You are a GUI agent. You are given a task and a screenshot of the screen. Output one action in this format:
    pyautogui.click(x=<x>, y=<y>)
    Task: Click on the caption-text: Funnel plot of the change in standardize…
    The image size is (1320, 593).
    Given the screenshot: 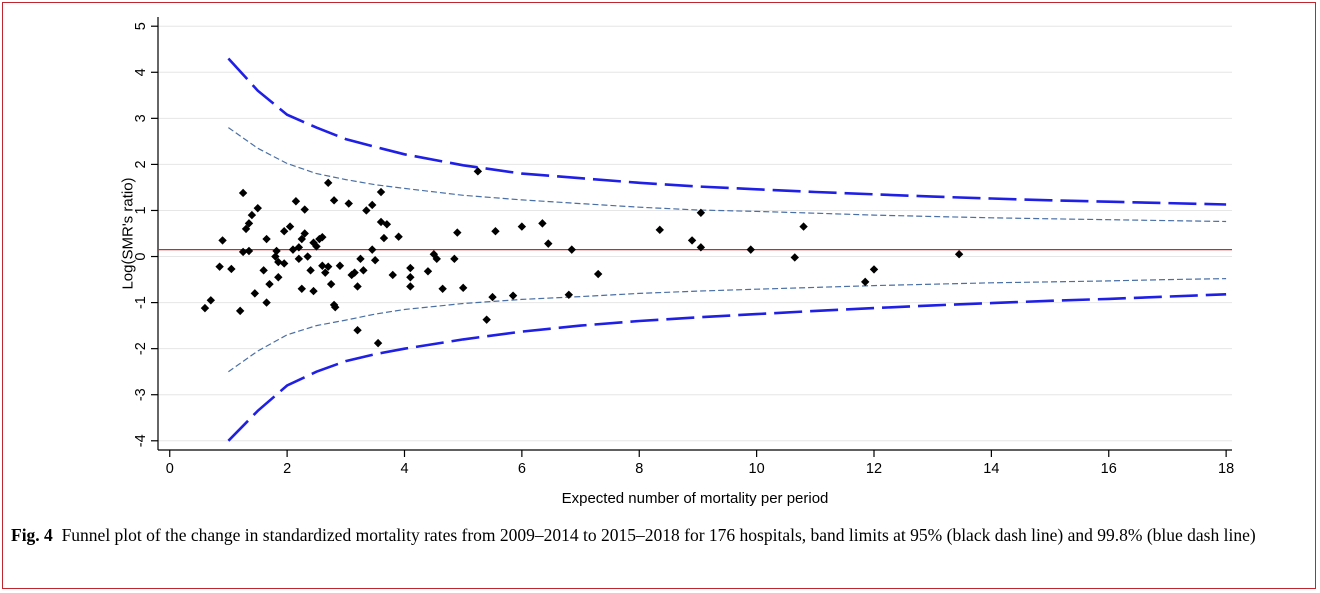 What is the action you would take?
    pyautogui.click(x=658, y=535)
    